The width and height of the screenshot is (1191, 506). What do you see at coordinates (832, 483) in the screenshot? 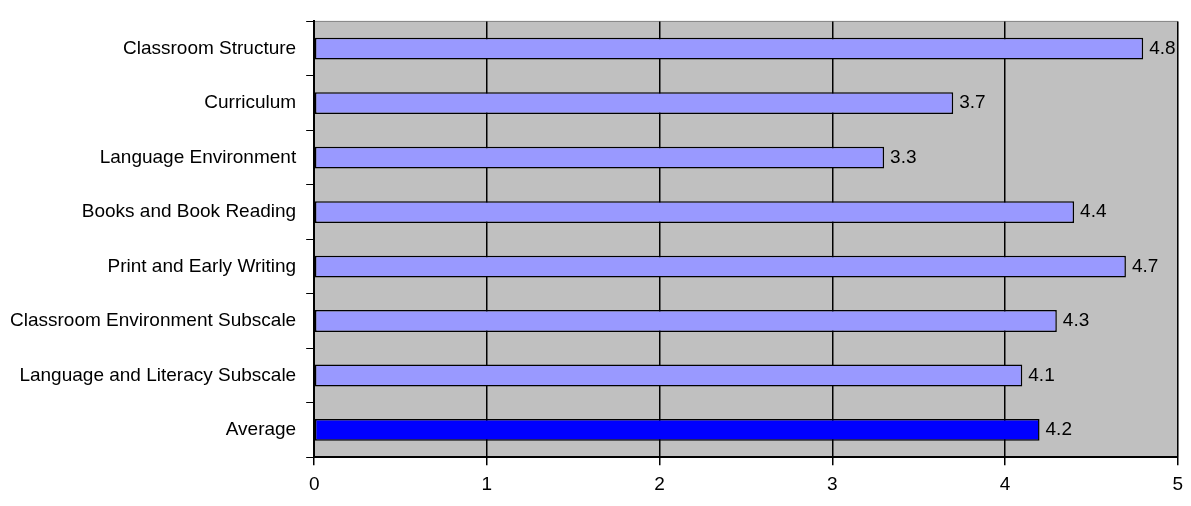
I see `x-tick-label: 3` at bounding box center [832, 483].